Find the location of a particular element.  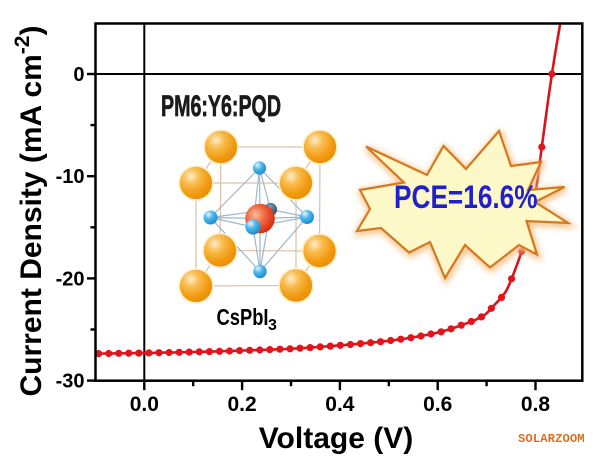

svg-text: CsPbI is located at coordinates (243, 317).